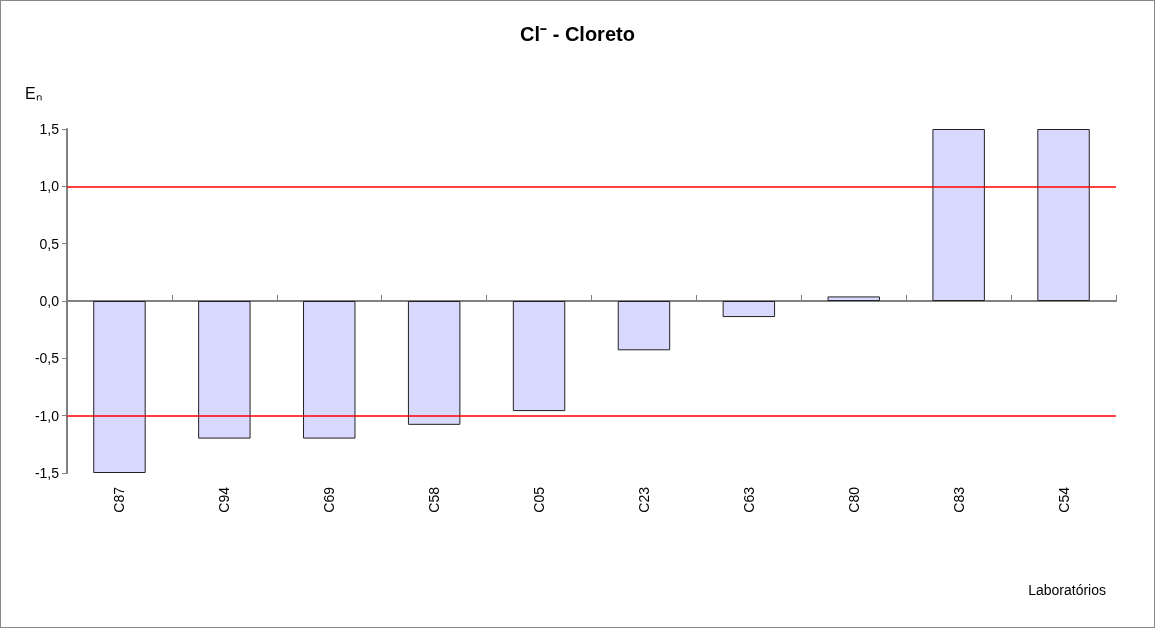 This screenshot has height=628, width=1155. I want to click on y-tick-label: 1,5, so click(49, 129).